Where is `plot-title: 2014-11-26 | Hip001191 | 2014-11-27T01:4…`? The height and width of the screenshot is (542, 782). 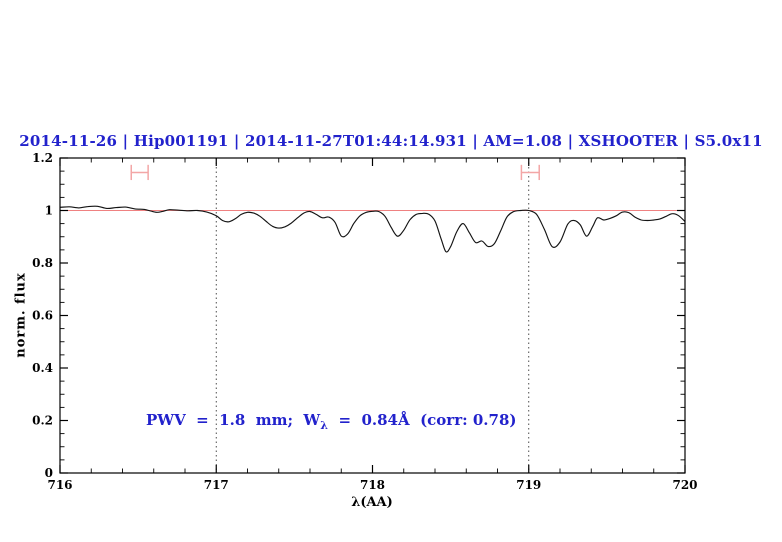
plot-title: 2014-11-26 | Hip001191 | 2014-11-27T01:4… is located at coordinates (391, 141).